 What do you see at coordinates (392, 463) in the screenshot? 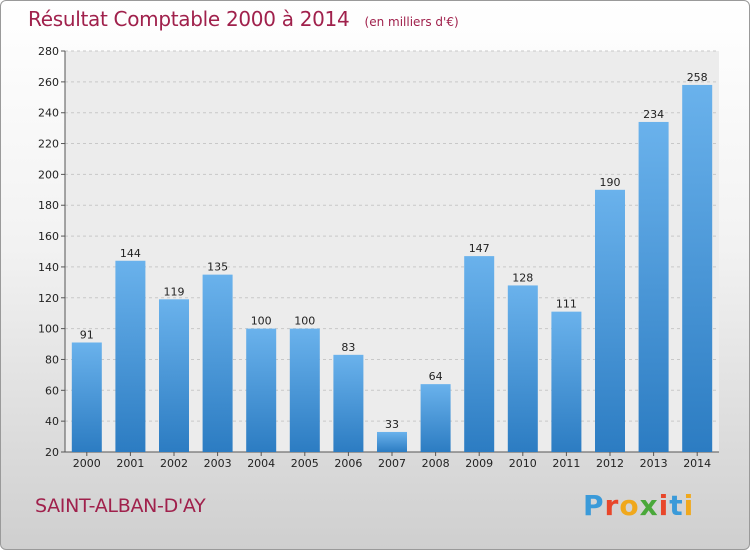
I see `x-tick-label-2007: 2007` at bounding box center [392, 463].